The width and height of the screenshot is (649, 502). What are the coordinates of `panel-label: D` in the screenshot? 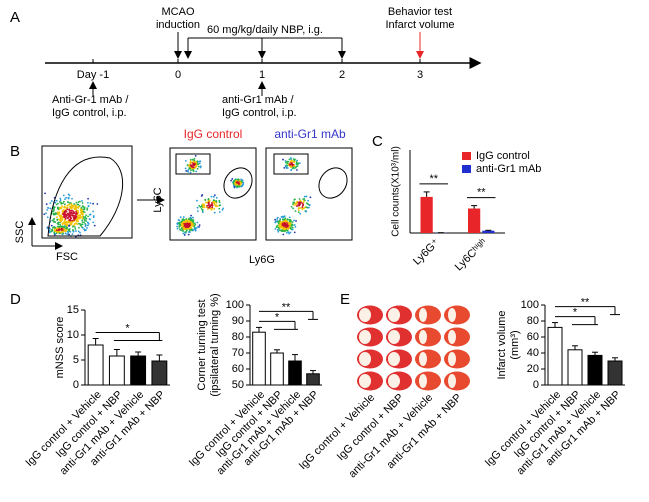 It's located at (15, 299).